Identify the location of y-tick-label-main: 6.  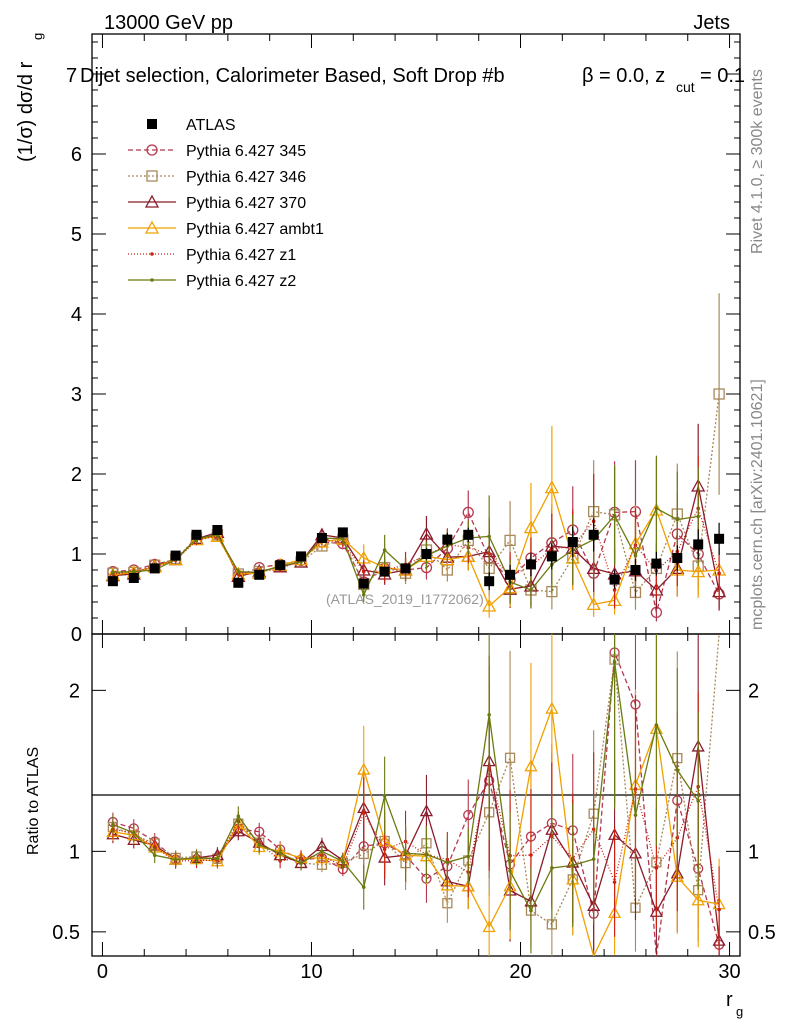
(76, 155).